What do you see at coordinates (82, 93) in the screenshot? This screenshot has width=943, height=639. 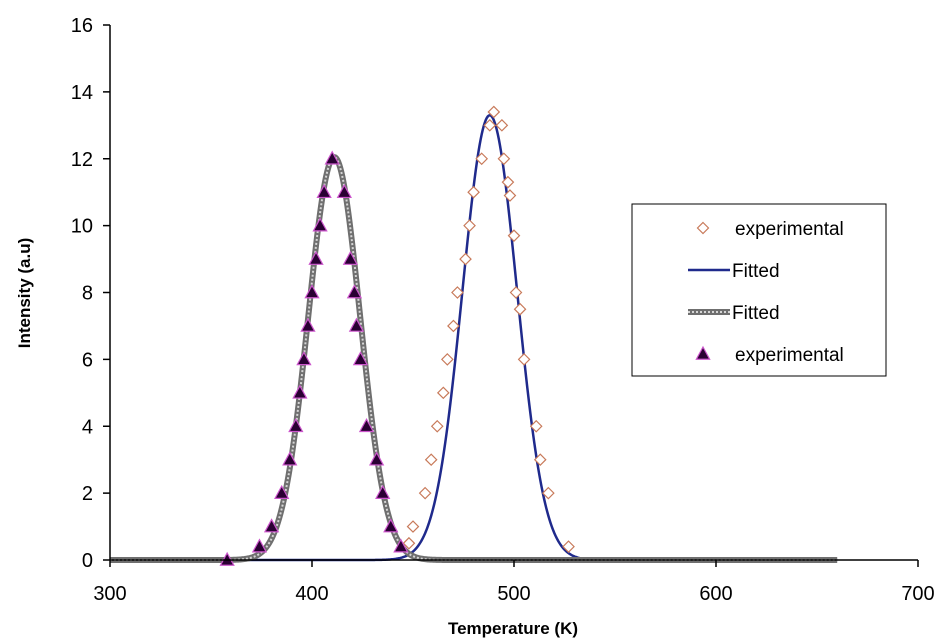 I see `y-tick-label: 14` at bounding box center [82, 93].